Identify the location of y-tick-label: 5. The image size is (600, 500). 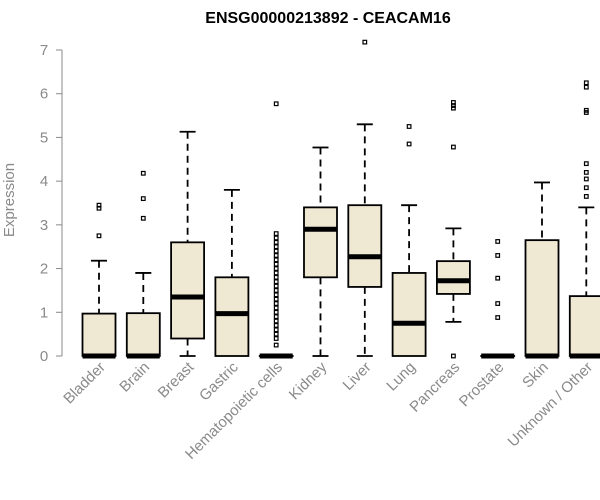
(44, 137).